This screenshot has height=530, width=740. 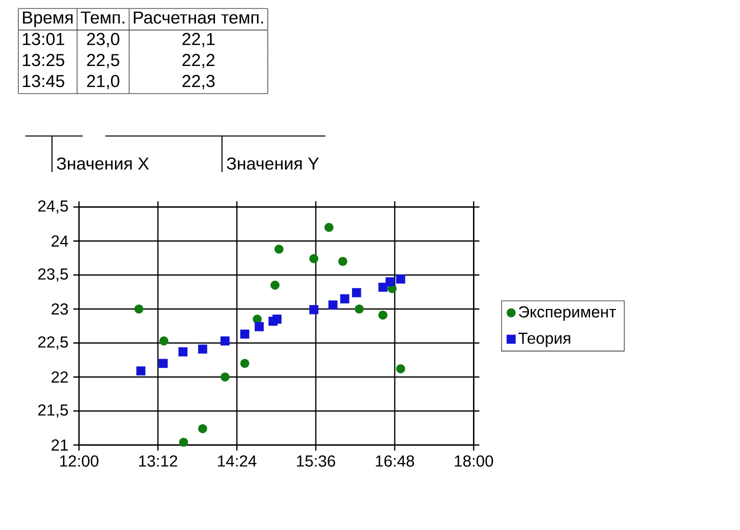 What do you see at coordinates (198, 18) in the screenshot?
I see `text: Расчетная темп.` at bounding box center [198, 18].